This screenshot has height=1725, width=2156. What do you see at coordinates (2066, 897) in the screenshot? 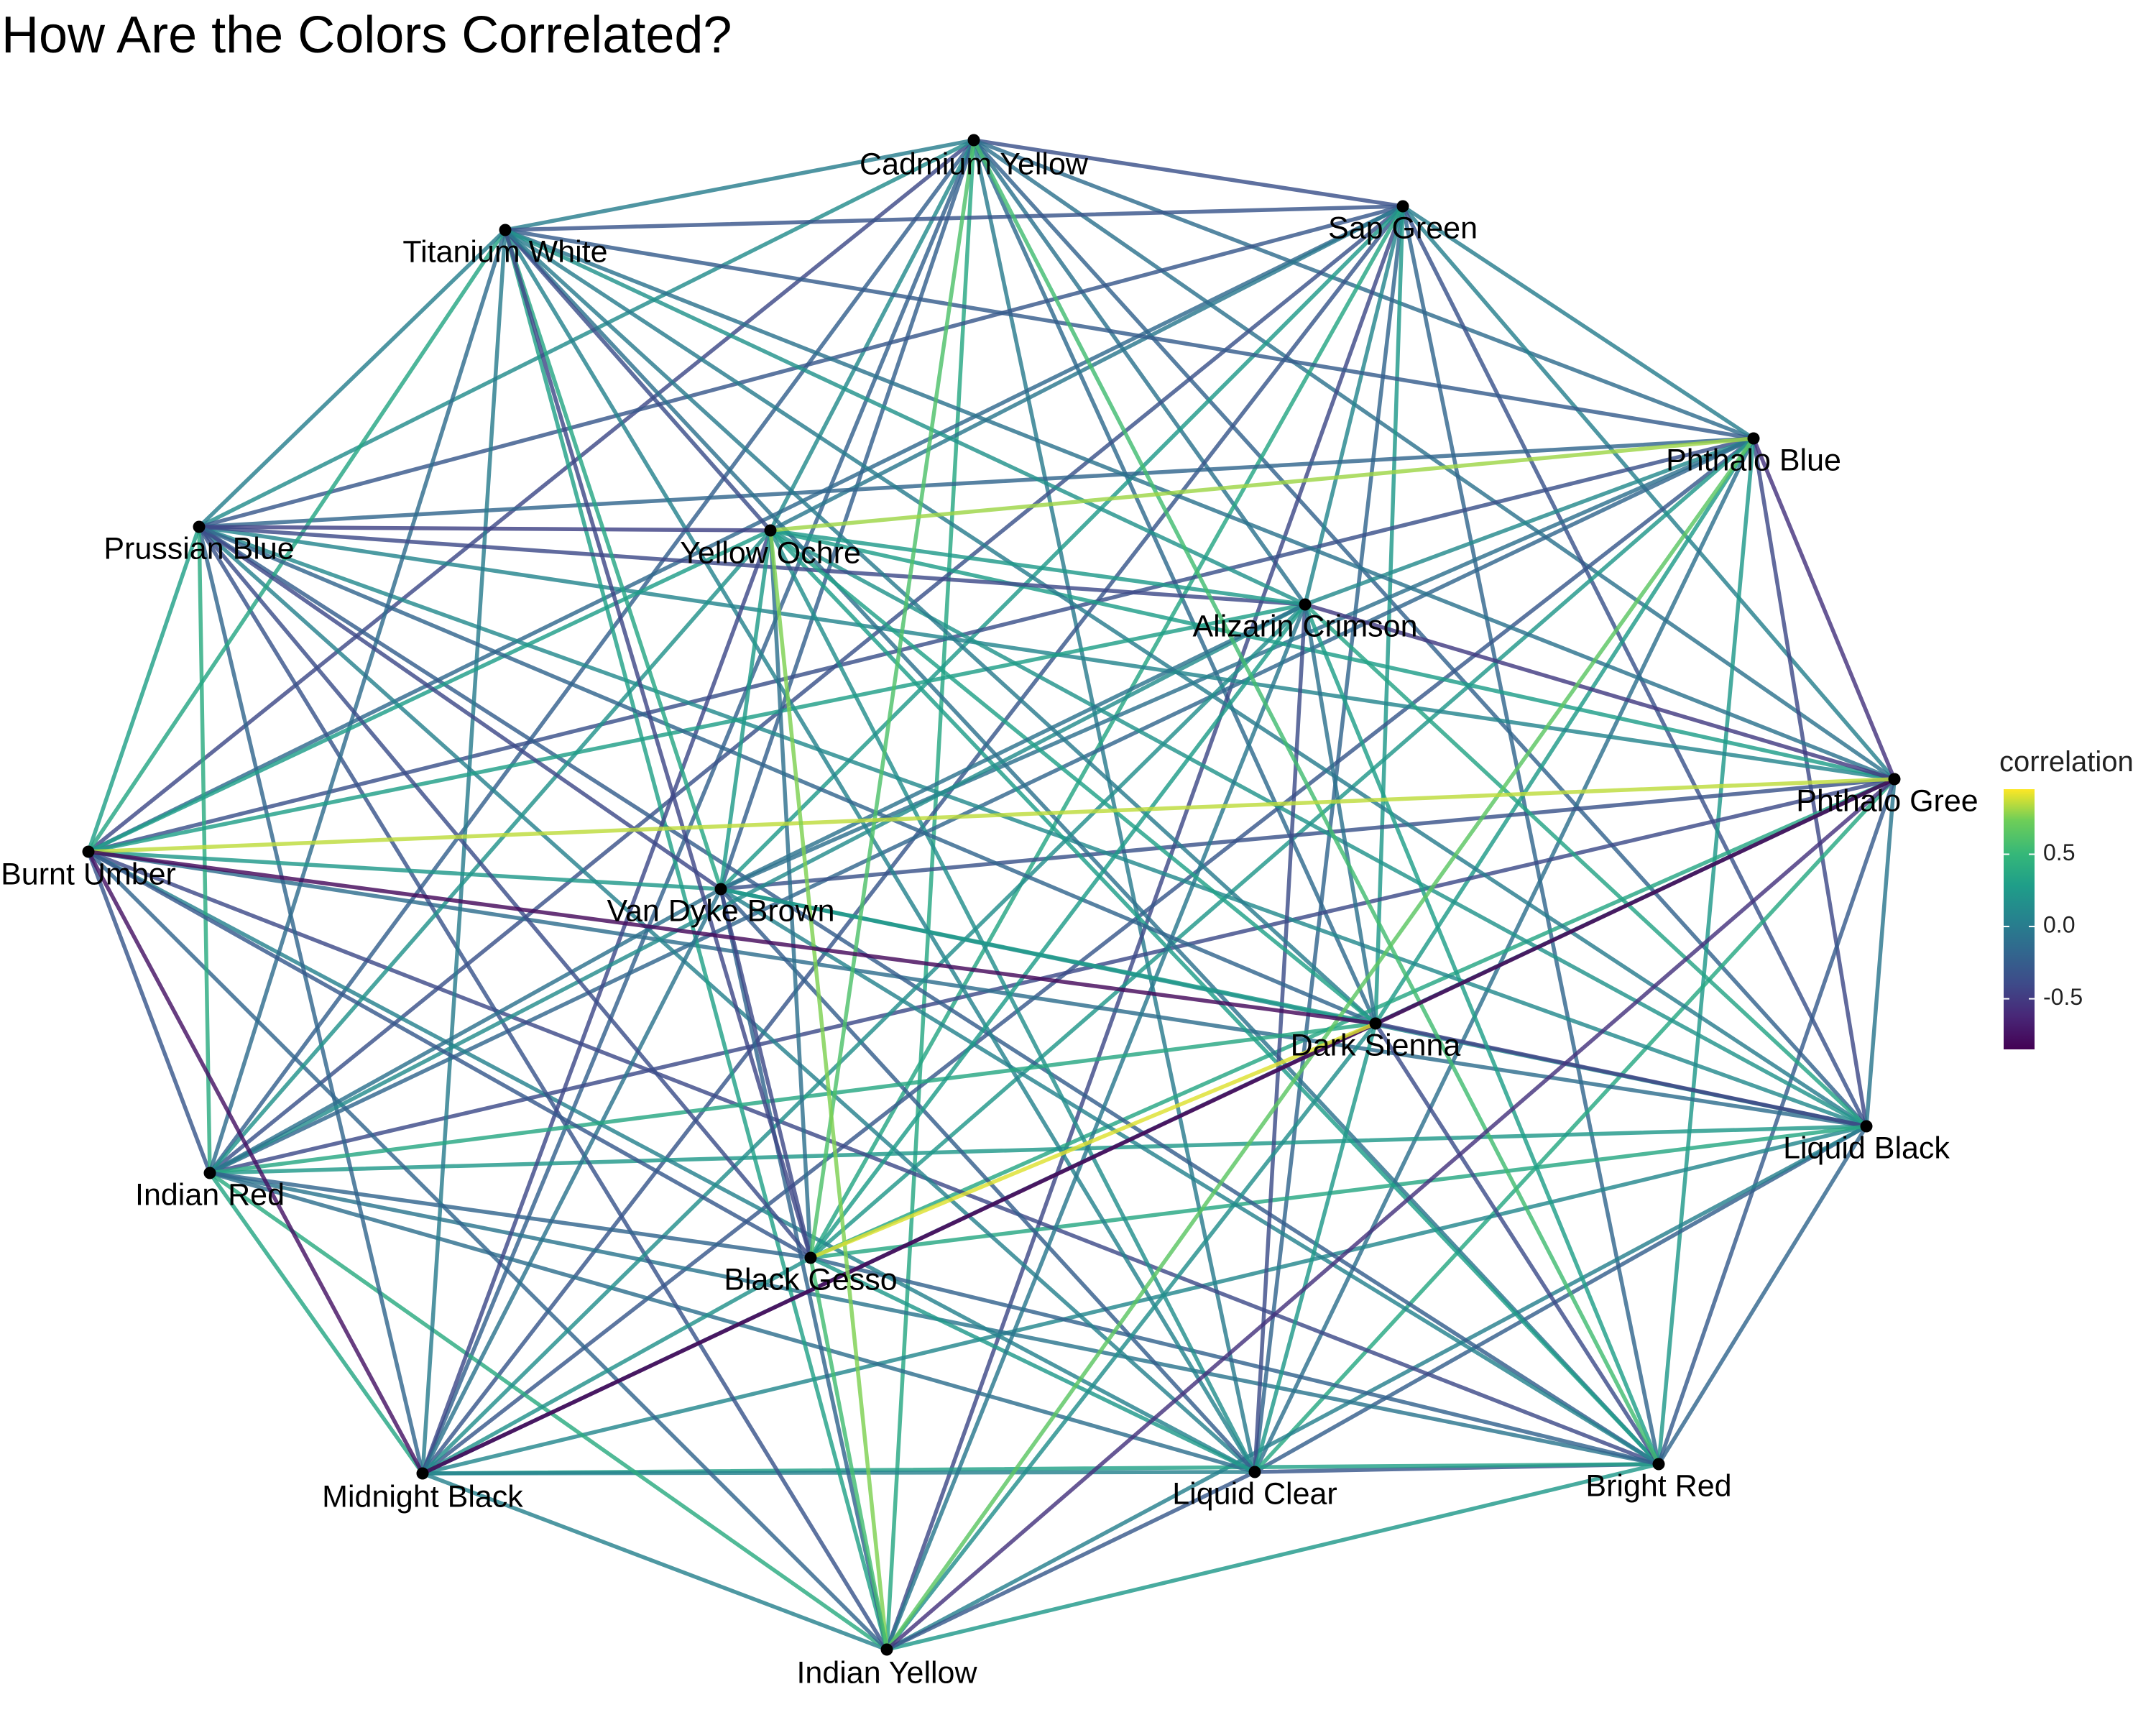
I see `legend: correlation 0.5 0.0 -0.5` at bounding box center [2066, 897].